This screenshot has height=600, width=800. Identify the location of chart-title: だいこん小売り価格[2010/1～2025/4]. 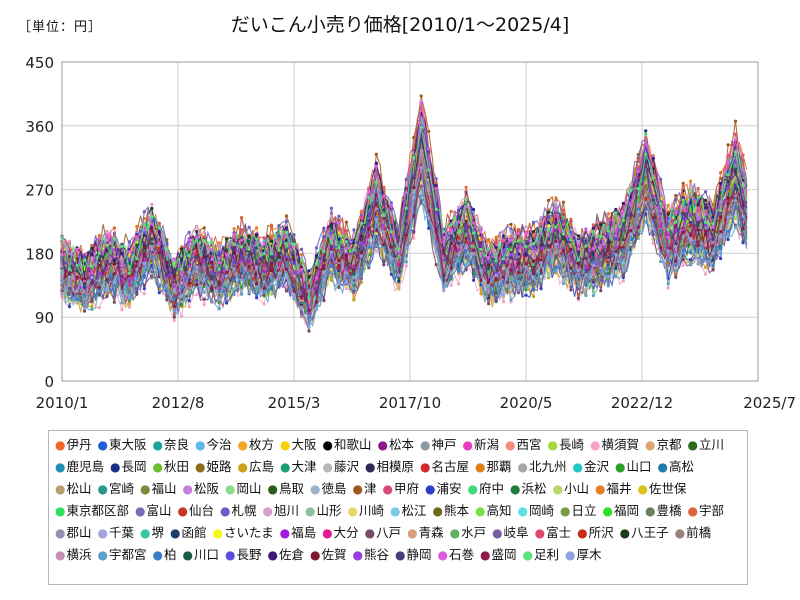
(400, 25).